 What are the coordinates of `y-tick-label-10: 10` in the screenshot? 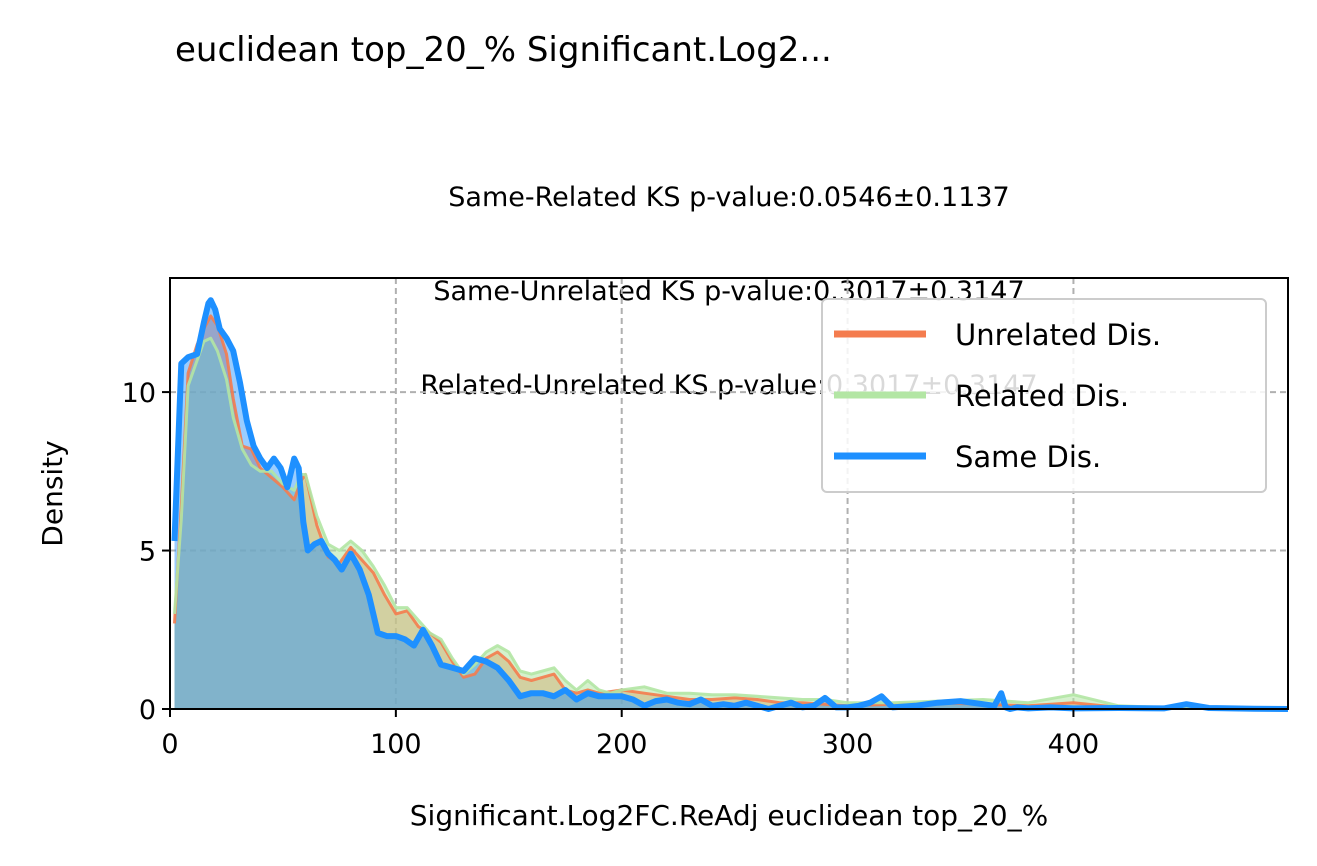 It's located at (139, 393).